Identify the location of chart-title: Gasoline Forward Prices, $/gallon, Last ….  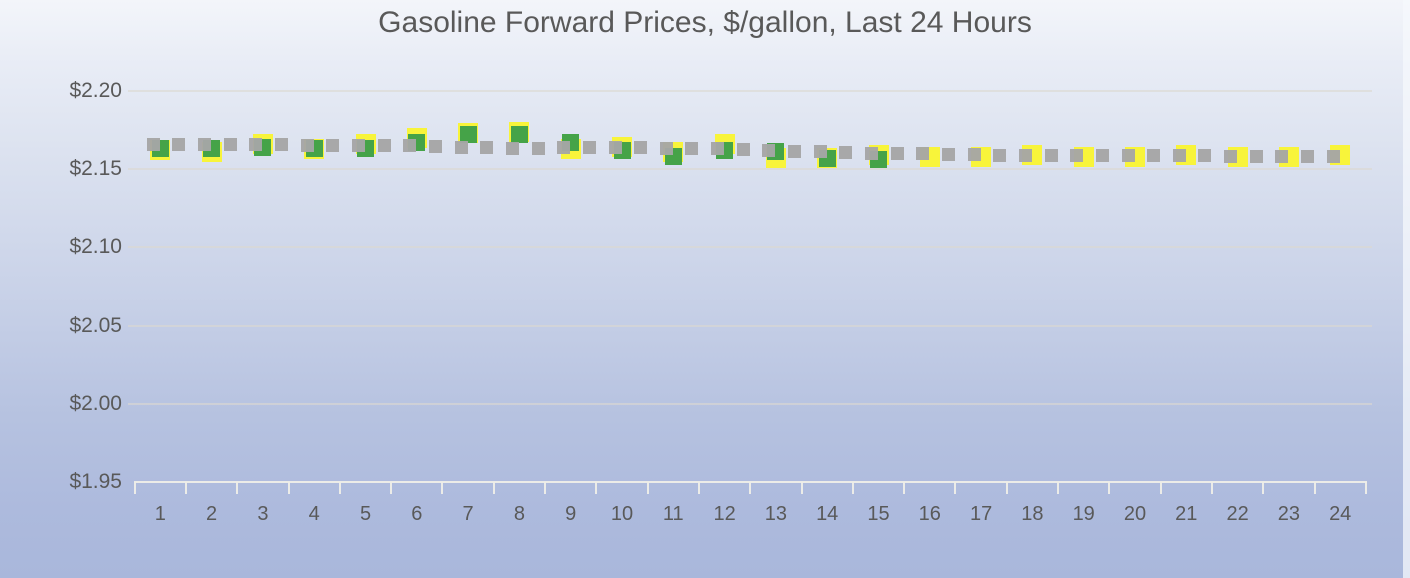
(705, 22).